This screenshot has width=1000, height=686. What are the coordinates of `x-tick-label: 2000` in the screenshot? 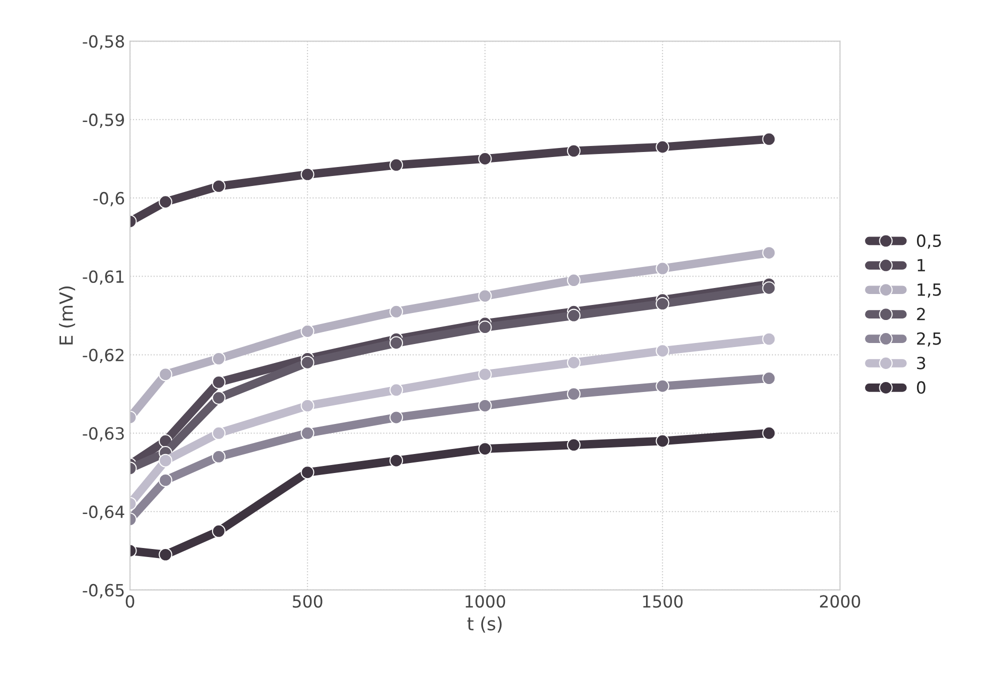 It's located at (840, 601).